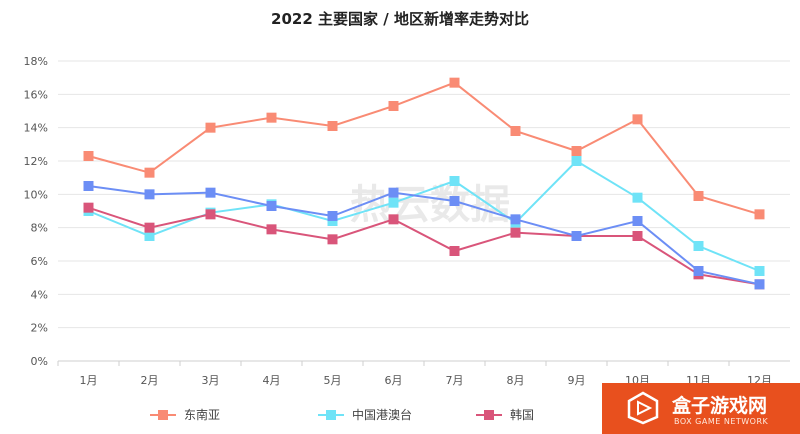 The image size is (800, 434). I want to click on y-axis-ticks: 0% 2% 4% 6% 8% 10% 12% 14% 16% 18%, so click(36, 211).